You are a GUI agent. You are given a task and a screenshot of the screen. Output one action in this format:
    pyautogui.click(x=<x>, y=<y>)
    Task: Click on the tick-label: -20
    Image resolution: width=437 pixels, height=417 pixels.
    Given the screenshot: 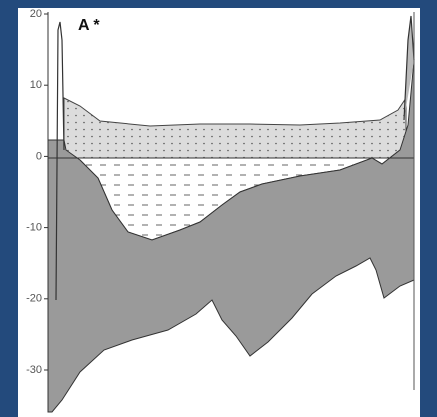 What is the action you would take?
    pyautogui.click(x=34, y=299)
    